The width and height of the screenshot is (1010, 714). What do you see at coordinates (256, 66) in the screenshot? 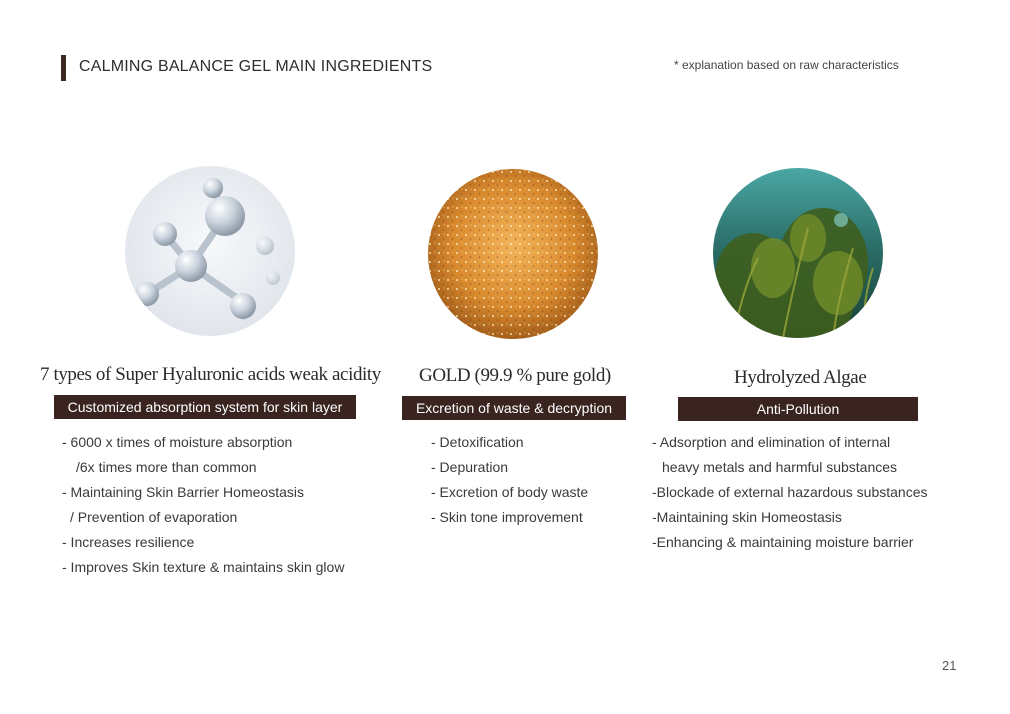
I see `page-title: CALMING BALANCE GEL MAIN INGREDIENTS` at bounding box center [256, 66].